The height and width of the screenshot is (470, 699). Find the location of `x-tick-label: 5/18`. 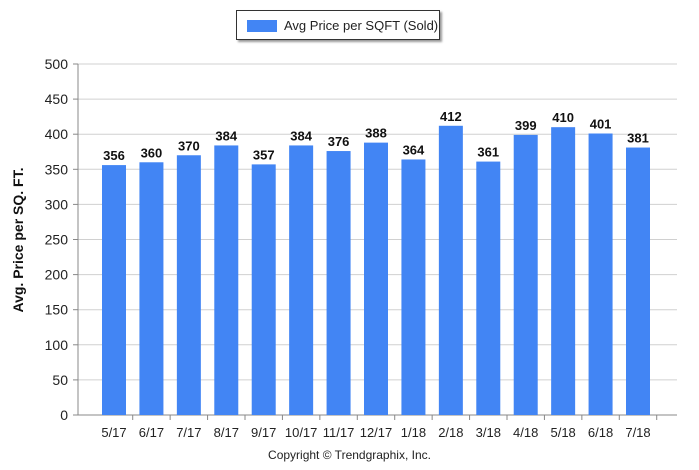

x-tick-label: 5/18 is located at coordinates (562, 432).